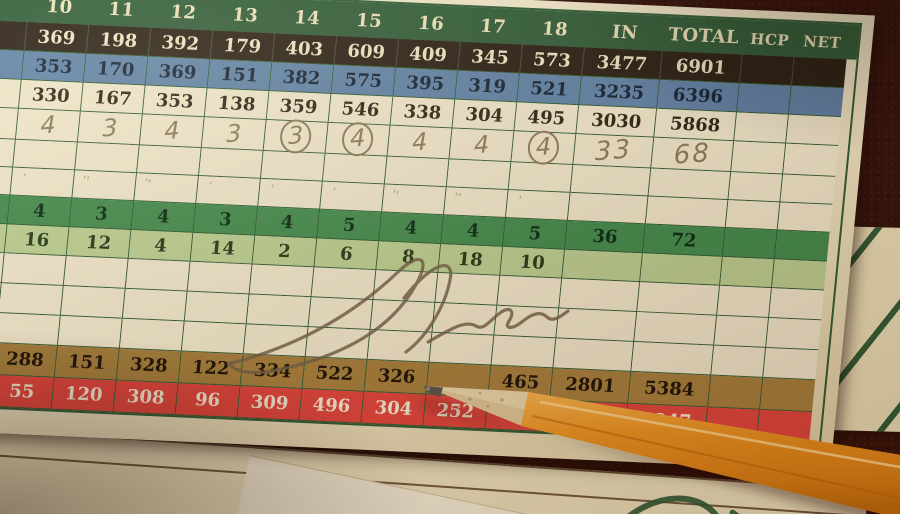  I want to click on cell-handicap-TOTAL, so click(681, 269).